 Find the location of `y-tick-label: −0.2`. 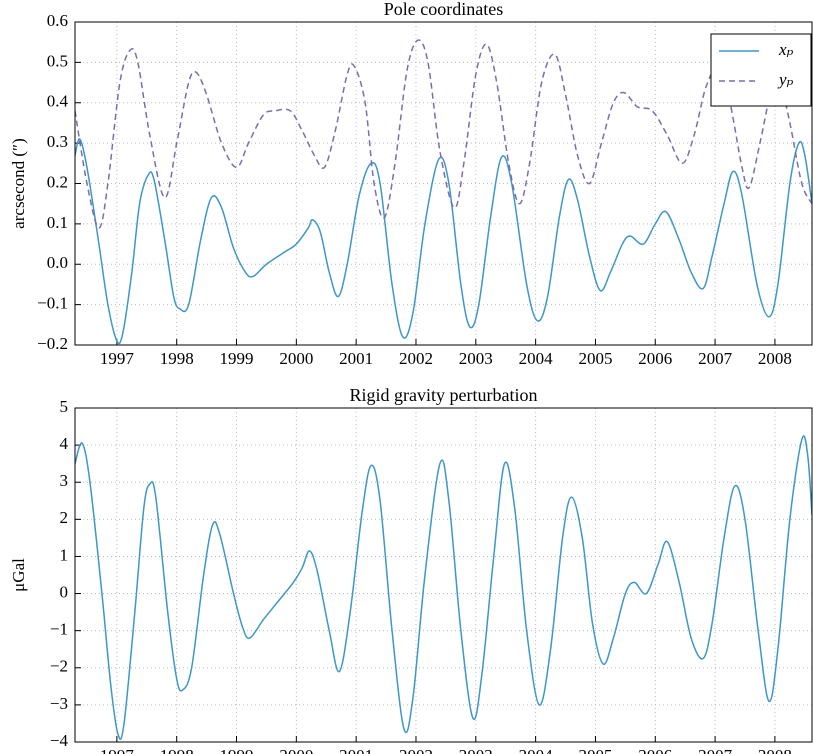

y-tick-label: −0.2 is located at coordinates (52, 343).